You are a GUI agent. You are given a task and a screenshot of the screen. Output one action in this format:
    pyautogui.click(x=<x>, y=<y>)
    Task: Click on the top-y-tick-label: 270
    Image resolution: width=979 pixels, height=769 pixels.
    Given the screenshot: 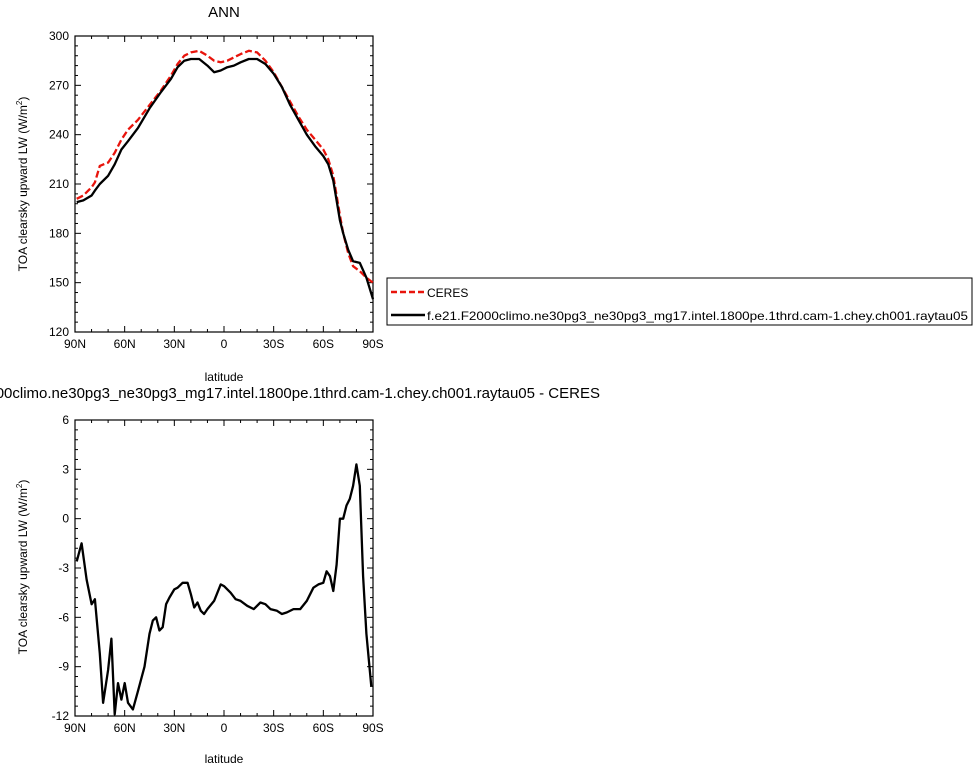 What is the action you would take?
    pyautogui.click(x=59, y=85)
    